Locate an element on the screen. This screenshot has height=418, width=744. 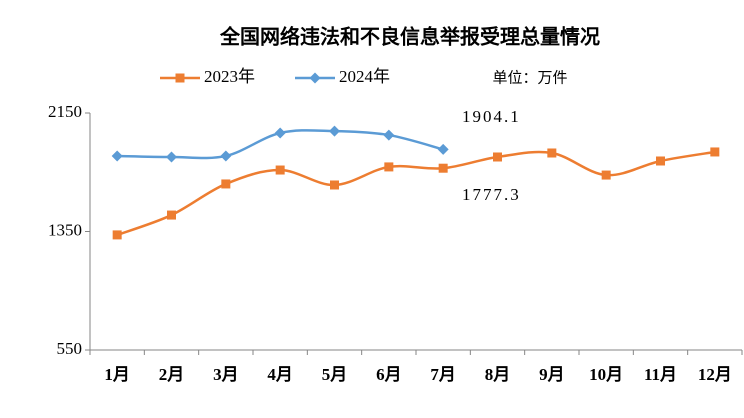
x-tick-label: 12月 is located at coordinates (715, 374).